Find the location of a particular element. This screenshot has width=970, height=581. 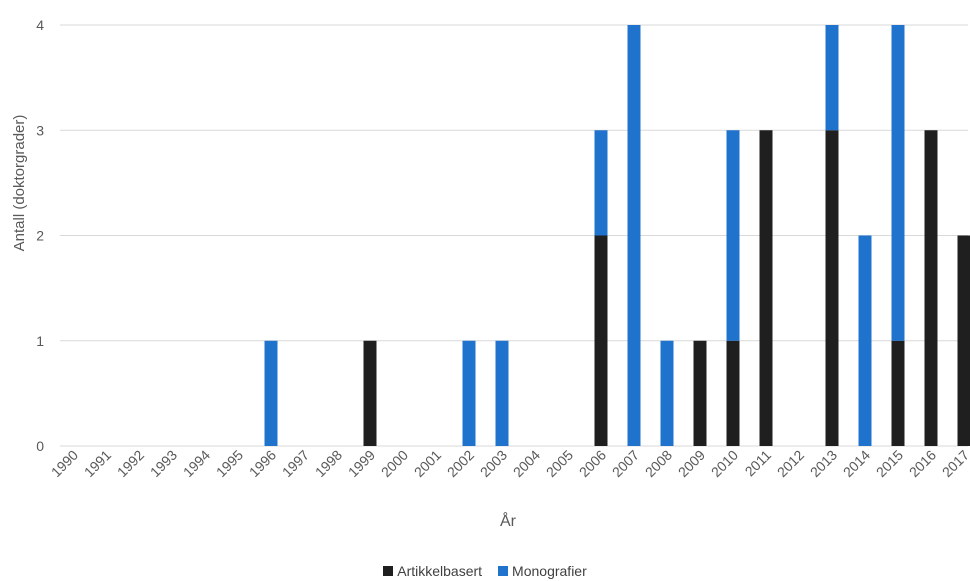

bar-monografier-1996 is located at coordinates (271, 393).